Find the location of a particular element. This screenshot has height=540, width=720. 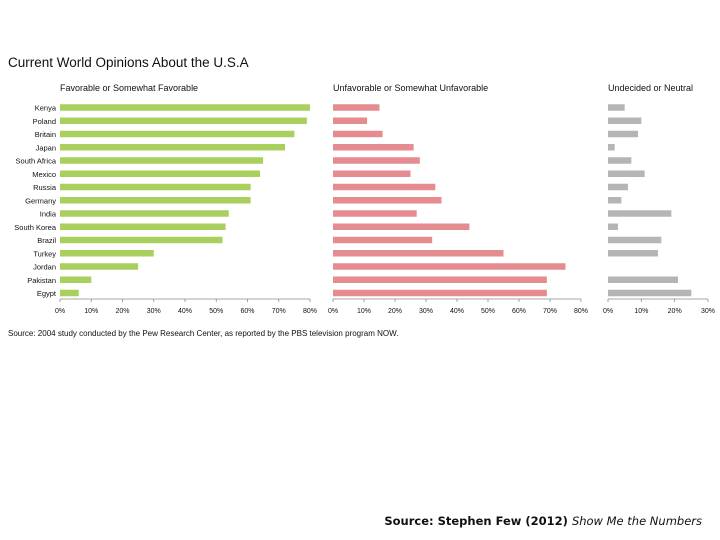

bar-favorable-mexico is located at coordinates (160, 173).